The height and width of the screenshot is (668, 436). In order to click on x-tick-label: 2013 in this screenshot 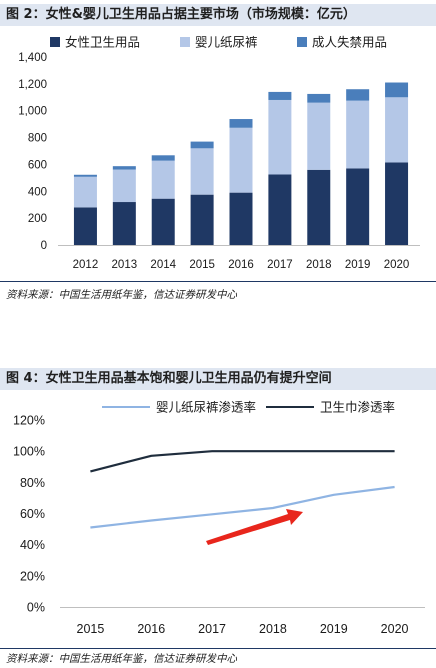, I will do `click(125, 265)`.